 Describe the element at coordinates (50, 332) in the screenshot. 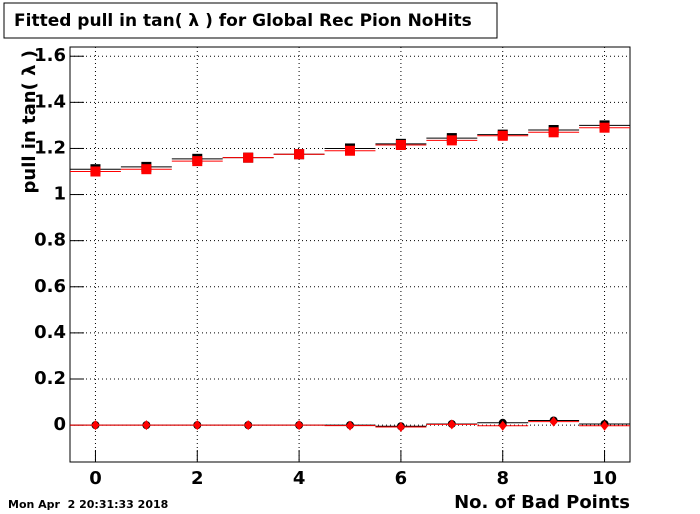

I see `y-tick-label: 0.4` at that location.